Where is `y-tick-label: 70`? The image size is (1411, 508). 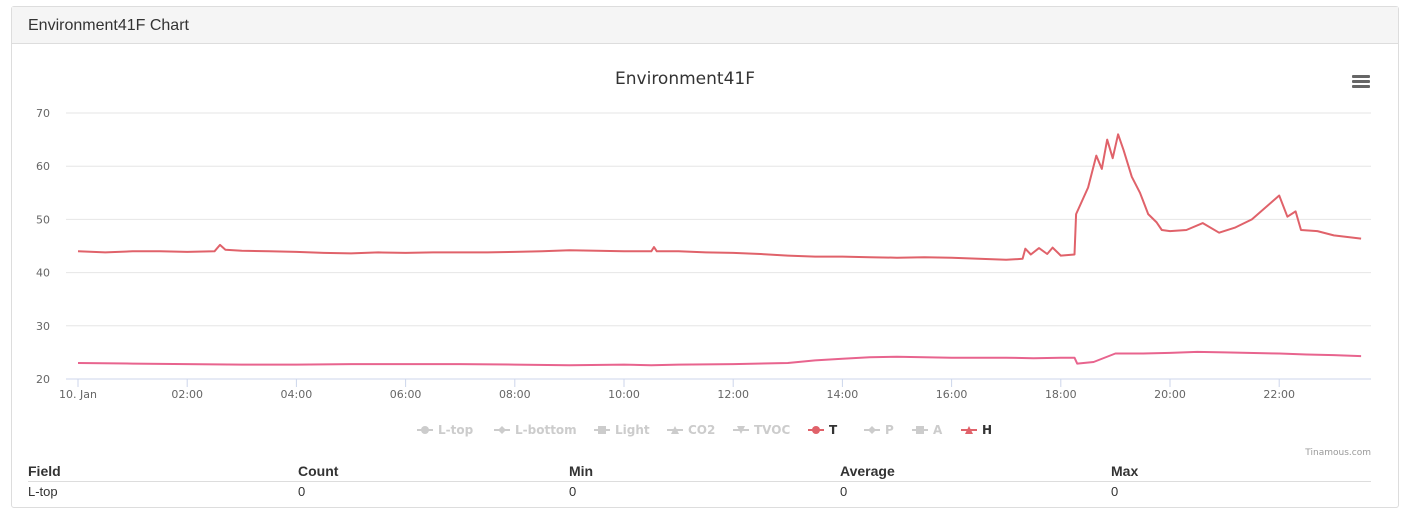 y-tick-label: 70 is located at coordinates (43, 113).